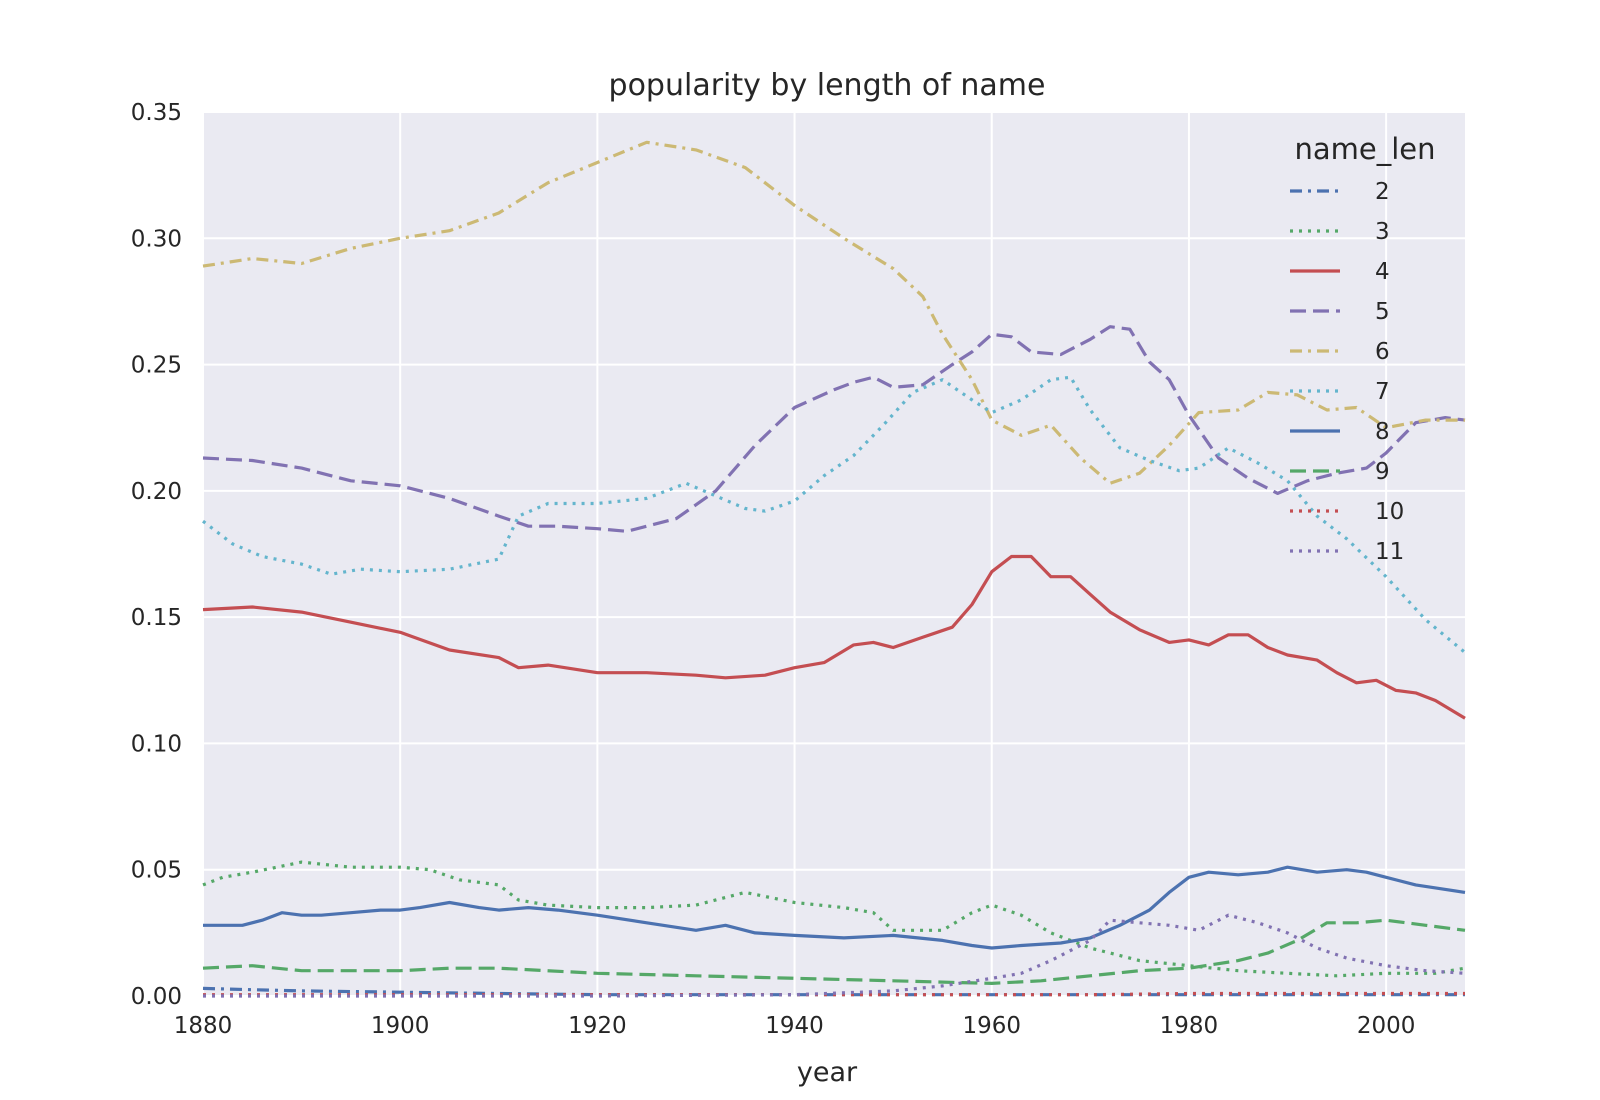 The width and height of the screenshot is (1600, 1100). What do you see at coordinates (597, 1026) in the screenshot?
I see `x-tick-label: 1920` at bounding box center [597, 1026].